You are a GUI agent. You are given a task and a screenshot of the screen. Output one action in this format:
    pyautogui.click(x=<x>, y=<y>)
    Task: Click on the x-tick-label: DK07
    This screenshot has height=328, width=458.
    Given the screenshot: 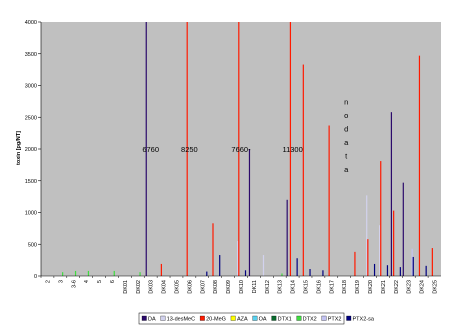 What is the action you would take?
    pyautogui.click(x=203, y=287)
    